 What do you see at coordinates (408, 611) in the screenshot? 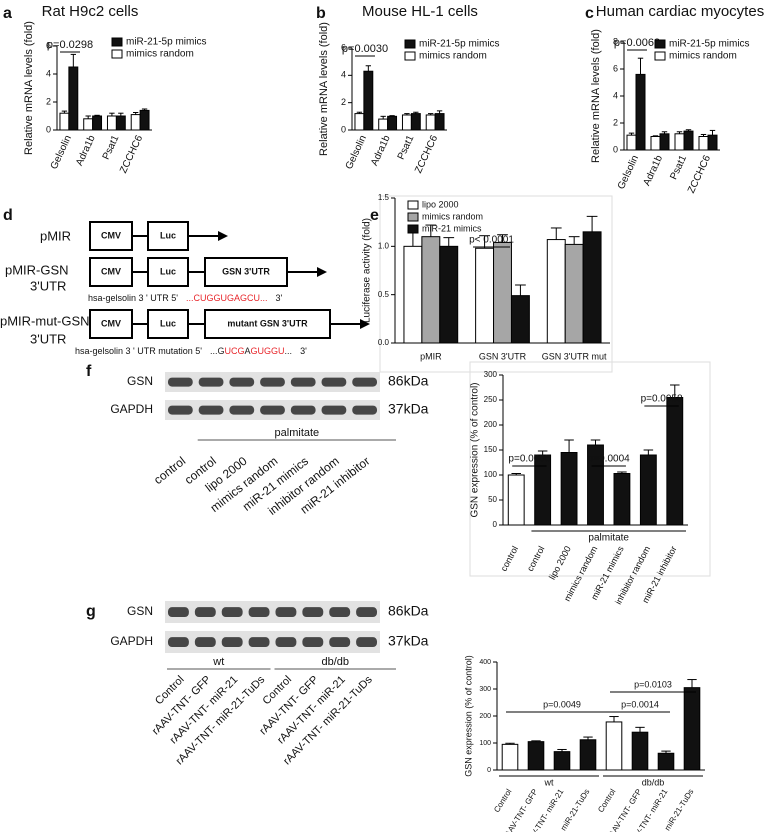
I see `blot-size-label: 86kDa` at bounding box center [408, 611].